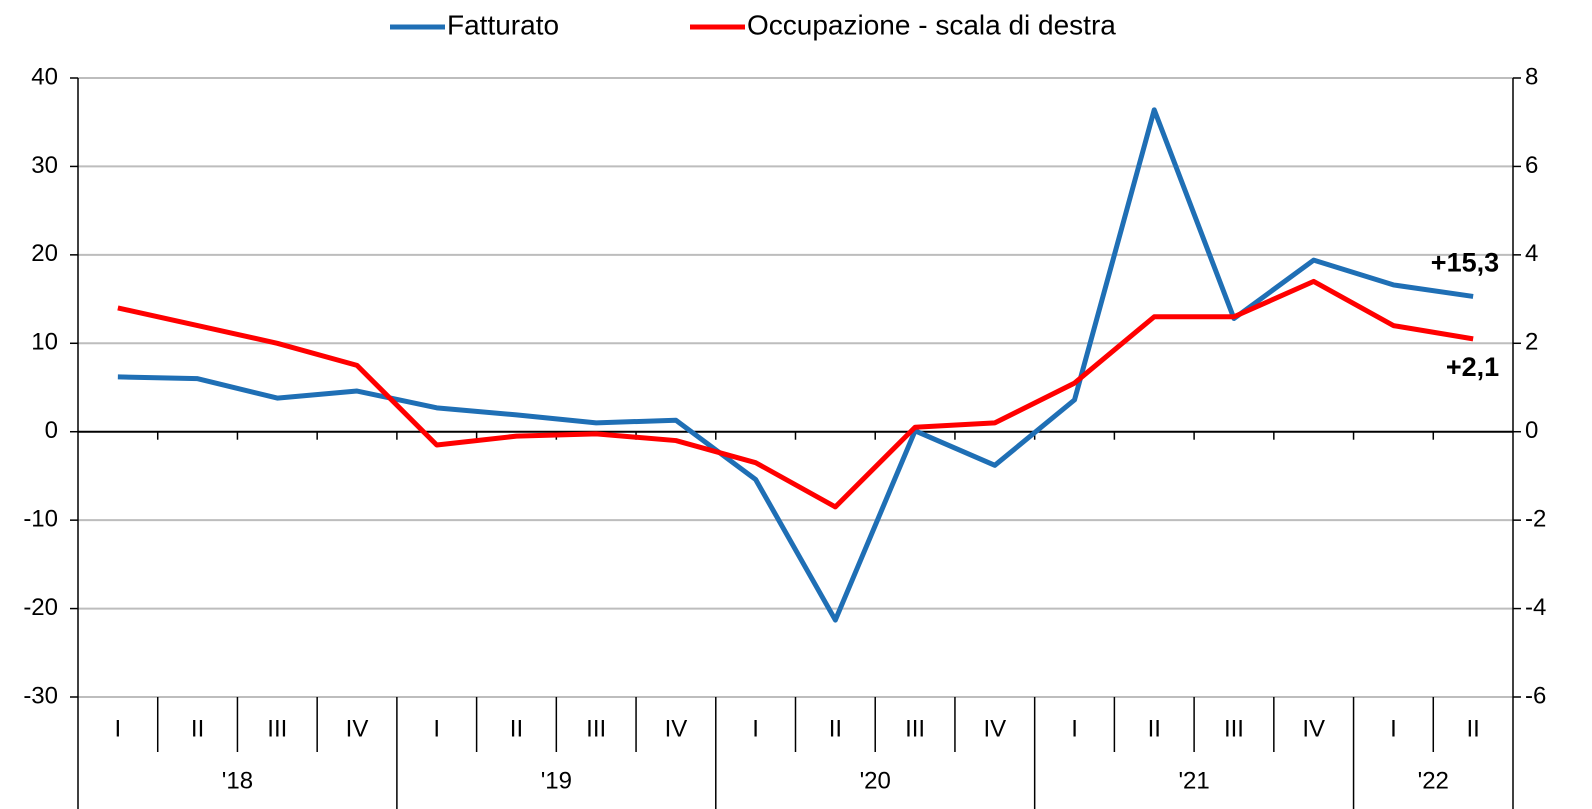  Describe the element at coordinates (1472, 367) in the screenshot. I see `value-label: +2,1` at that location.